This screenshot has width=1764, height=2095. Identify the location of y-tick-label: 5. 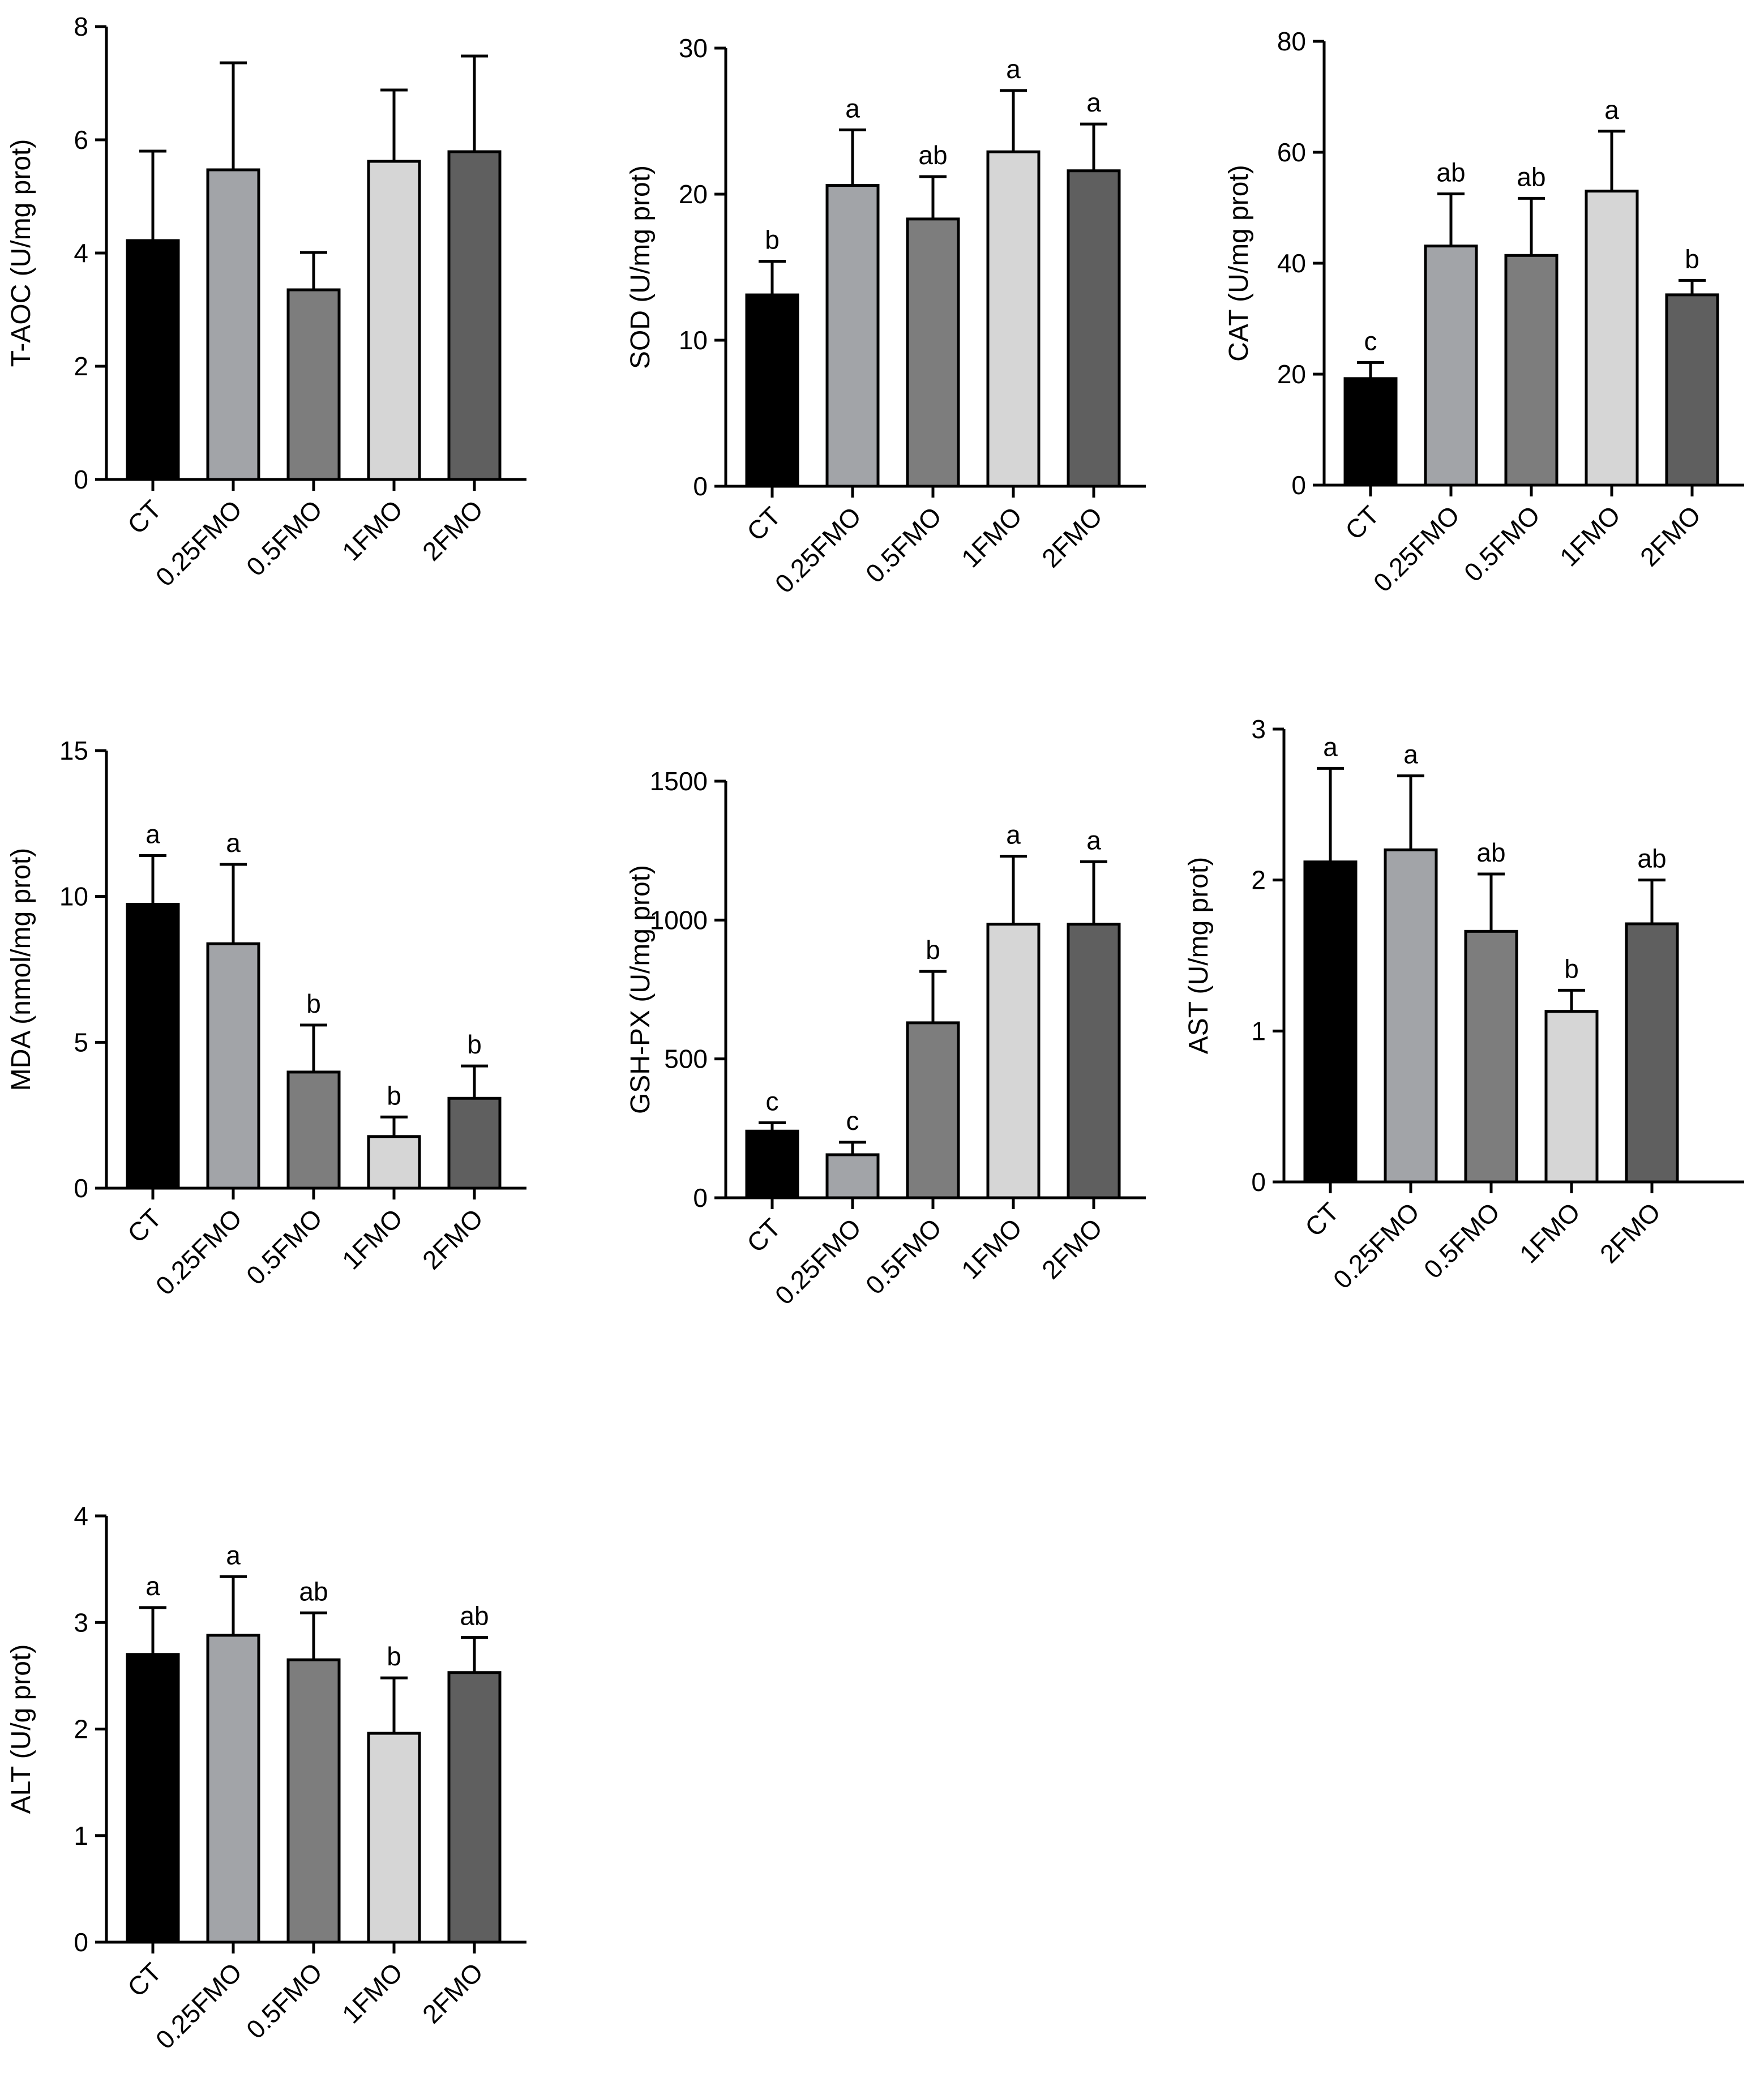
(81, 1042).